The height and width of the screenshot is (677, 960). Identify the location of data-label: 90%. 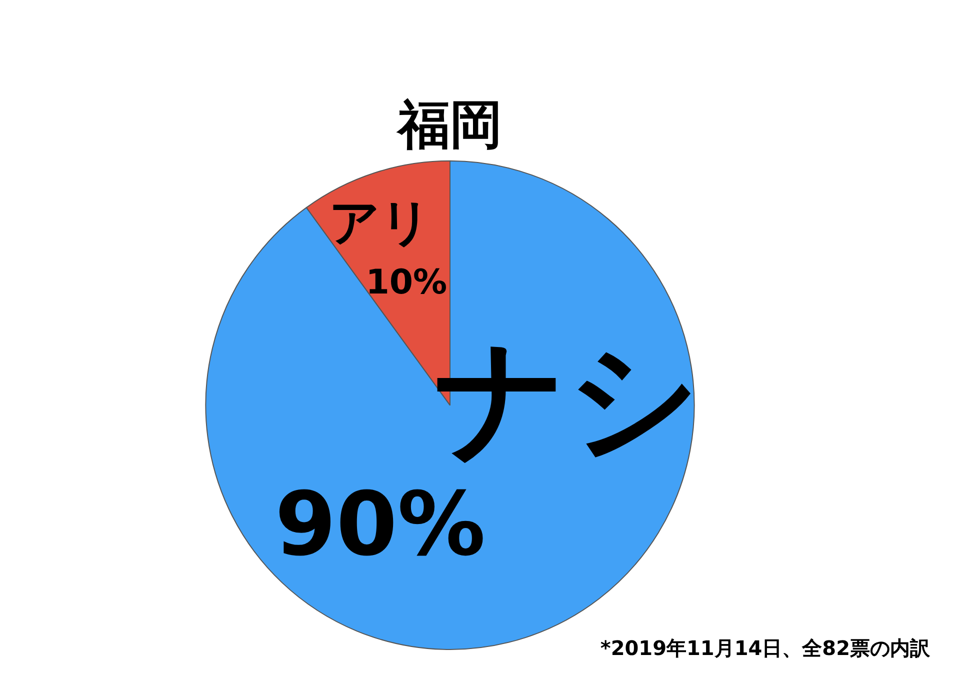
(380, 524).